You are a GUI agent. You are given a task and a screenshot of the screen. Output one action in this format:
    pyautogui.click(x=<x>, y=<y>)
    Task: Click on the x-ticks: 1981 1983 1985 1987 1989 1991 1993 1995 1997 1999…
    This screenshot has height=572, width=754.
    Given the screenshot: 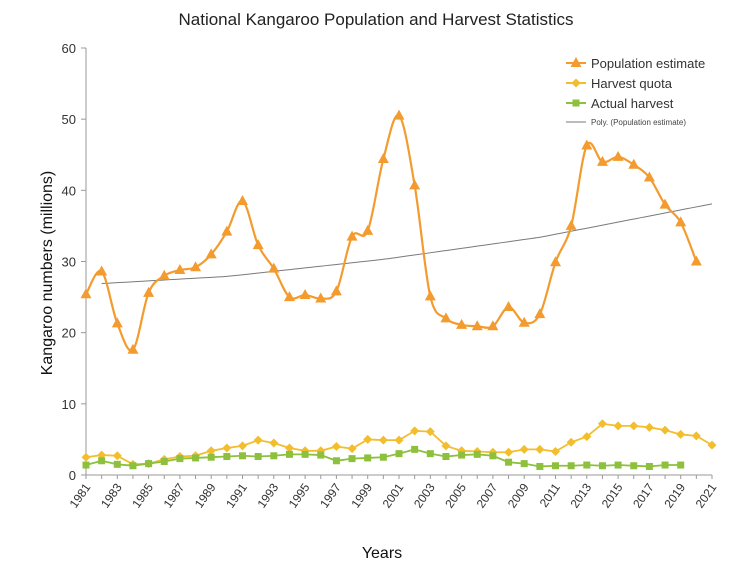 What is the action you would take?
    pyautogui.click(x=393, y=493)
    